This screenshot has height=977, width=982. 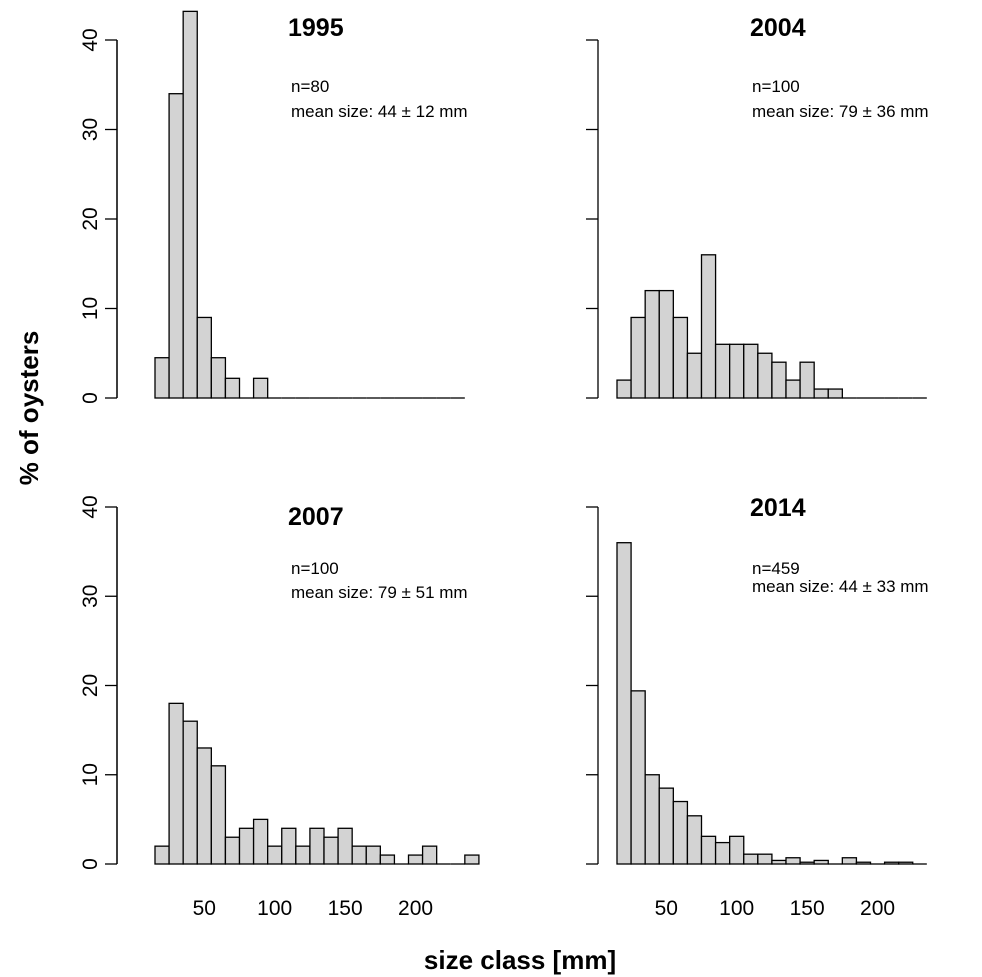 I want to click on panel-title: 2004, so click(x=778, y=28).